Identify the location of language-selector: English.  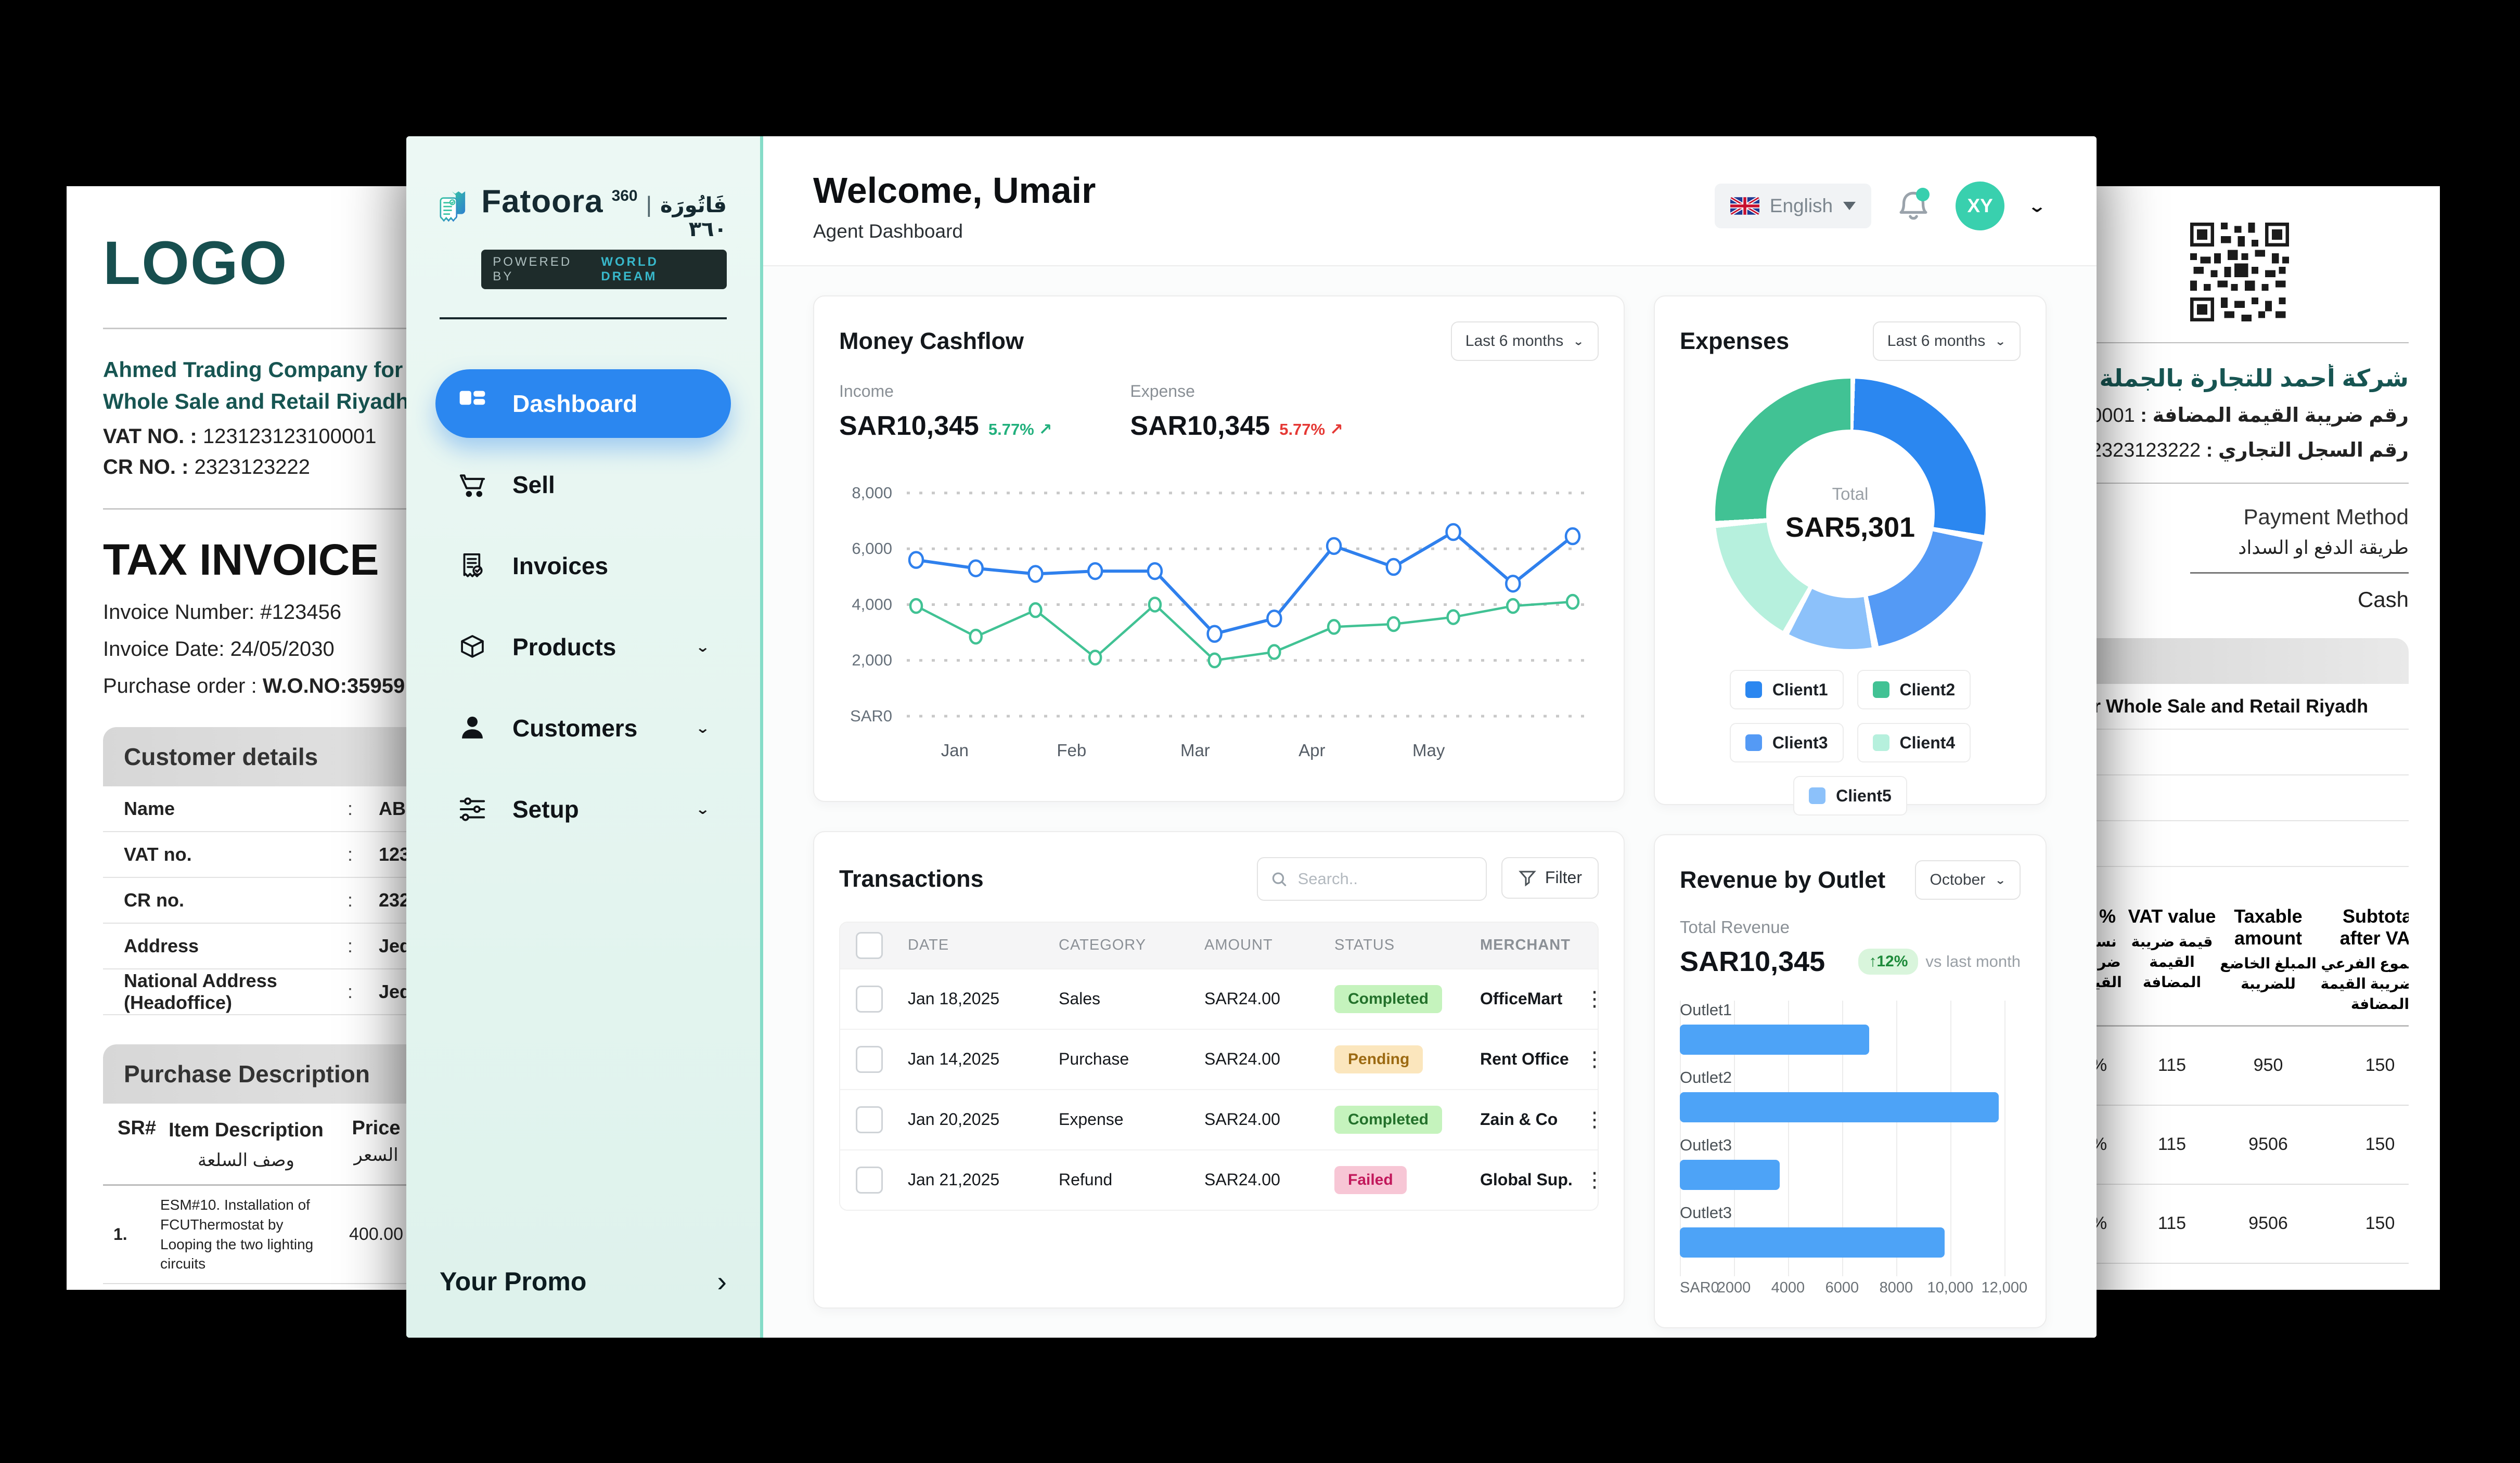
(1793, 206).